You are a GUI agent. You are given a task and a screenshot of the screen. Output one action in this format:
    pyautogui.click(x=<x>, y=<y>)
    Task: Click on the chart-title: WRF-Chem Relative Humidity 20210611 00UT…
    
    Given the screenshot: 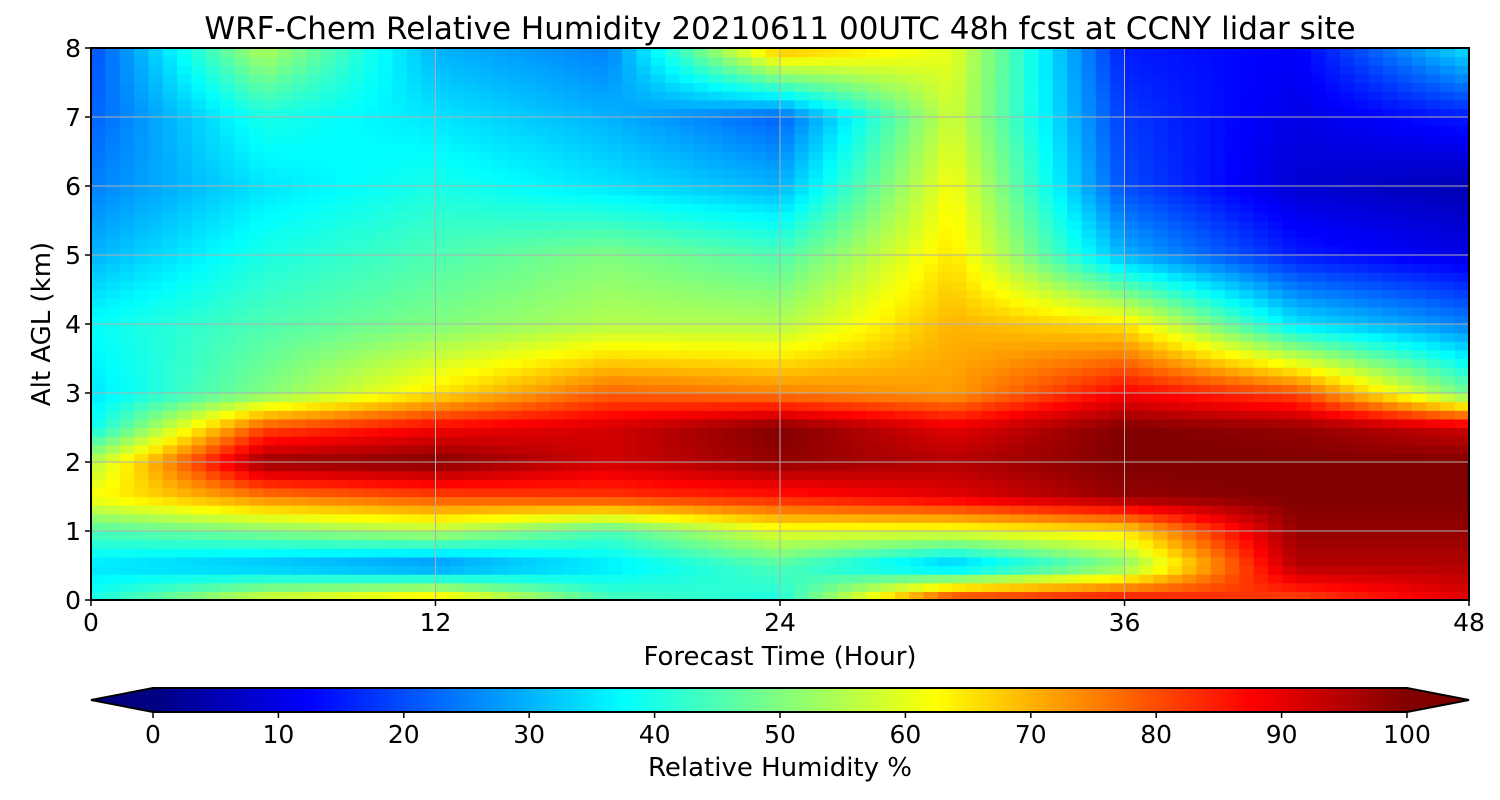 What is the action you would take?
    pyautogui.click(x=779, y=29)
    